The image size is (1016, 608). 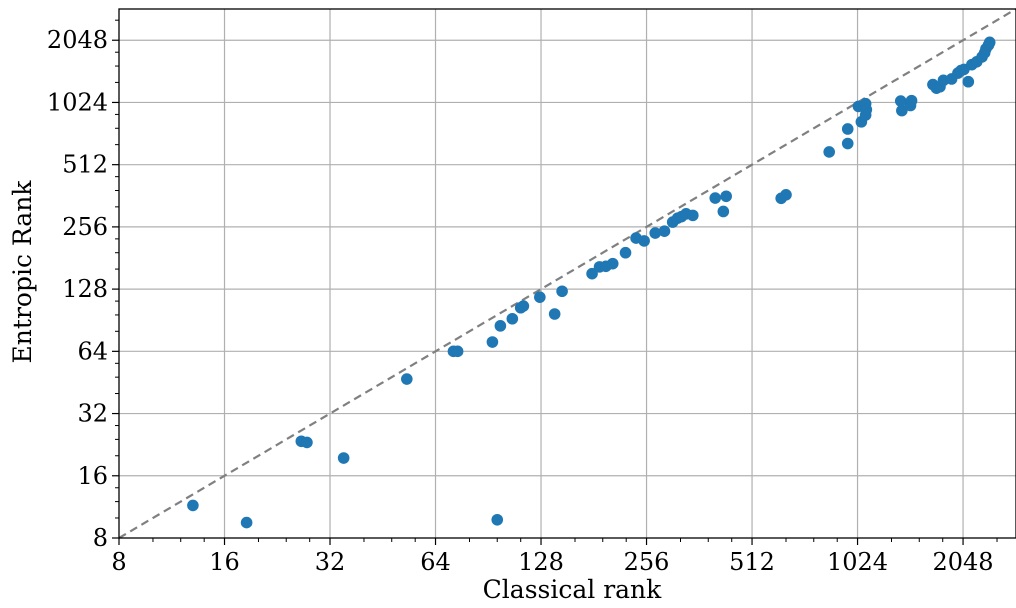 What do you see at coordinates (22, 272) in the screenshot?
I see `y-axis-label: Entropic Rank` at bounding box center [22, 272].